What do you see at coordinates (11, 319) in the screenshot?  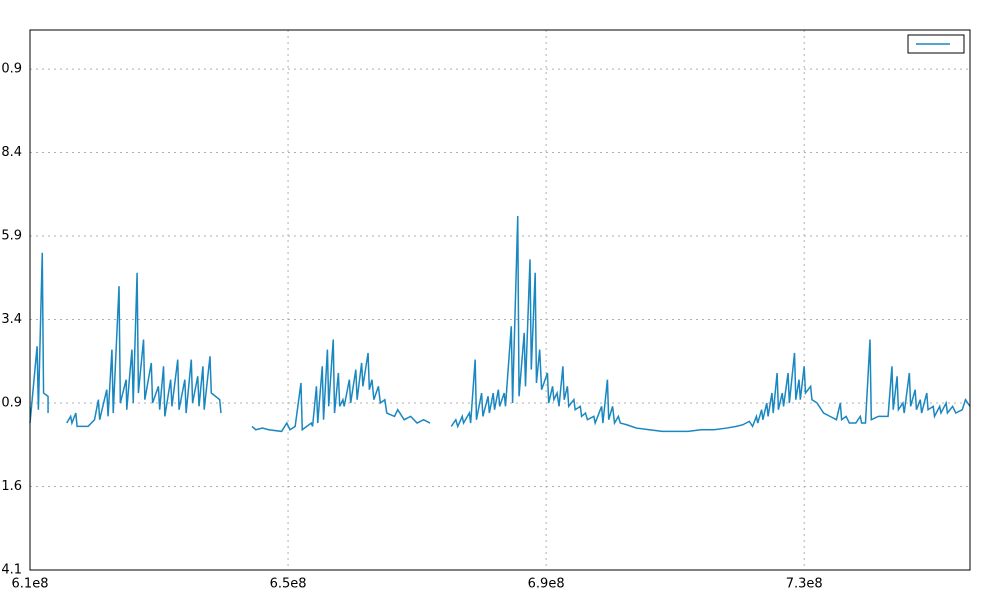 I see `y-tick-label: 3.4` at bounding box center [11, 319].